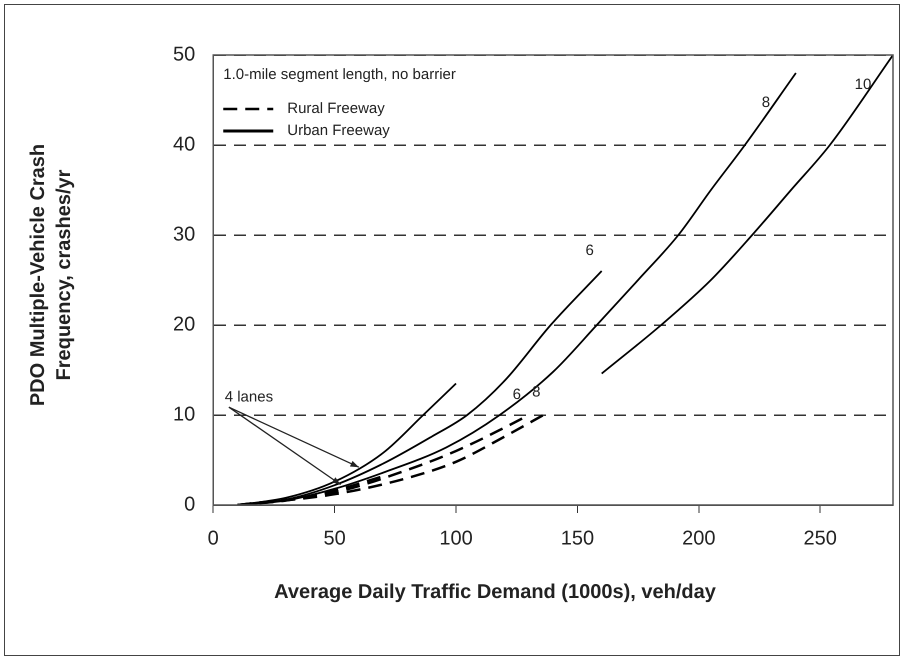 The width and height of the screenshot is (908, 661). What do you see at coordinates (456, 539) in the screenshot?
I see `x-tick-label: 100` at bounding box center [456, 539].